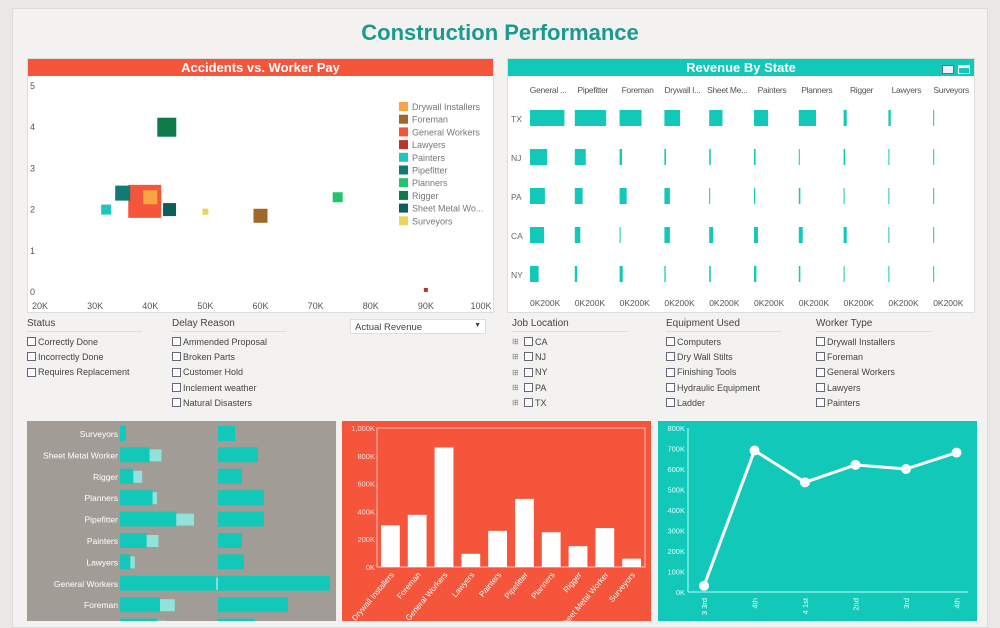 This screenshot has height=628, width=1000. I want to click on x-tick-label: 60K, so click(260, 306).